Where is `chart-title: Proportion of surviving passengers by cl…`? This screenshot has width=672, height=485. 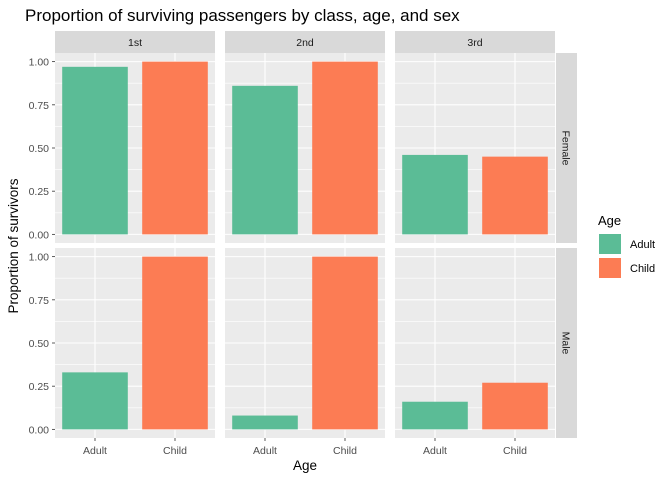 chart-title: Proportion of surviving passengers by cl… is located at coordinates (242, 15).